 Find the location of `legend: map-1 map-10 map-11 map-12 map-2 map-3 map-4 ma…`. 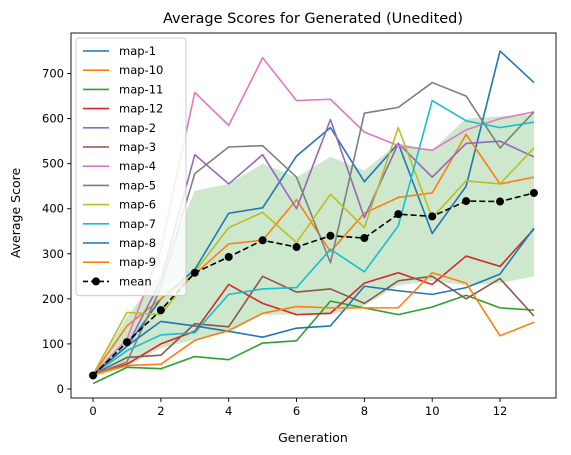

legend: map-1 map-10 map-11 map-12 map-2 map-3 map-4 ma… is located at coordinates (131, 167).